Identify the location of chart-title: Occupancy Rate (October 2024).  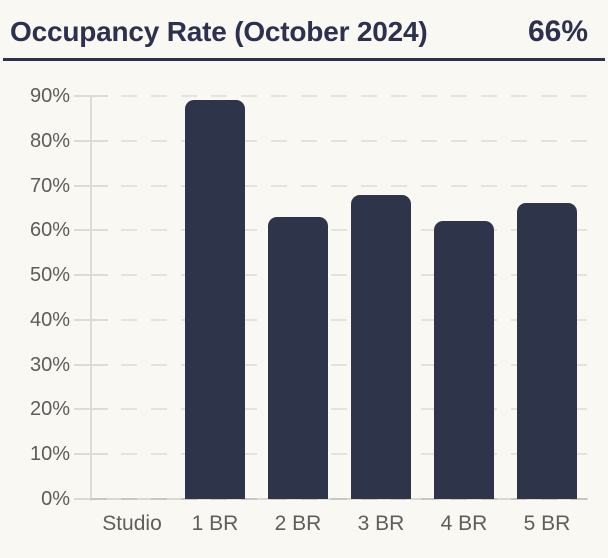
(219, 31).